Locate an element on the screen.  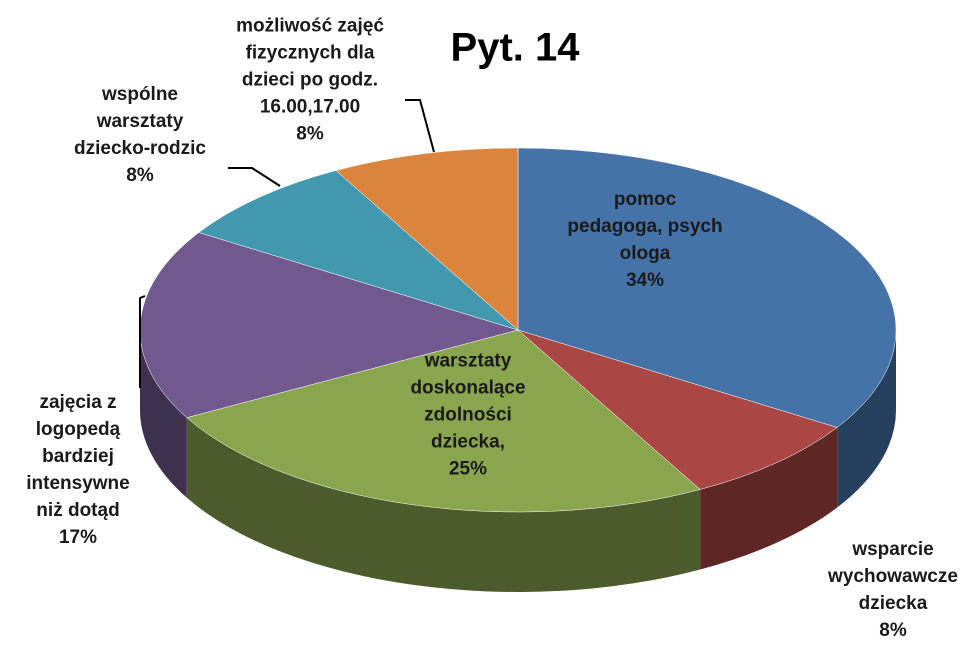
value-label: 17% is located at coordinates (78, 537).